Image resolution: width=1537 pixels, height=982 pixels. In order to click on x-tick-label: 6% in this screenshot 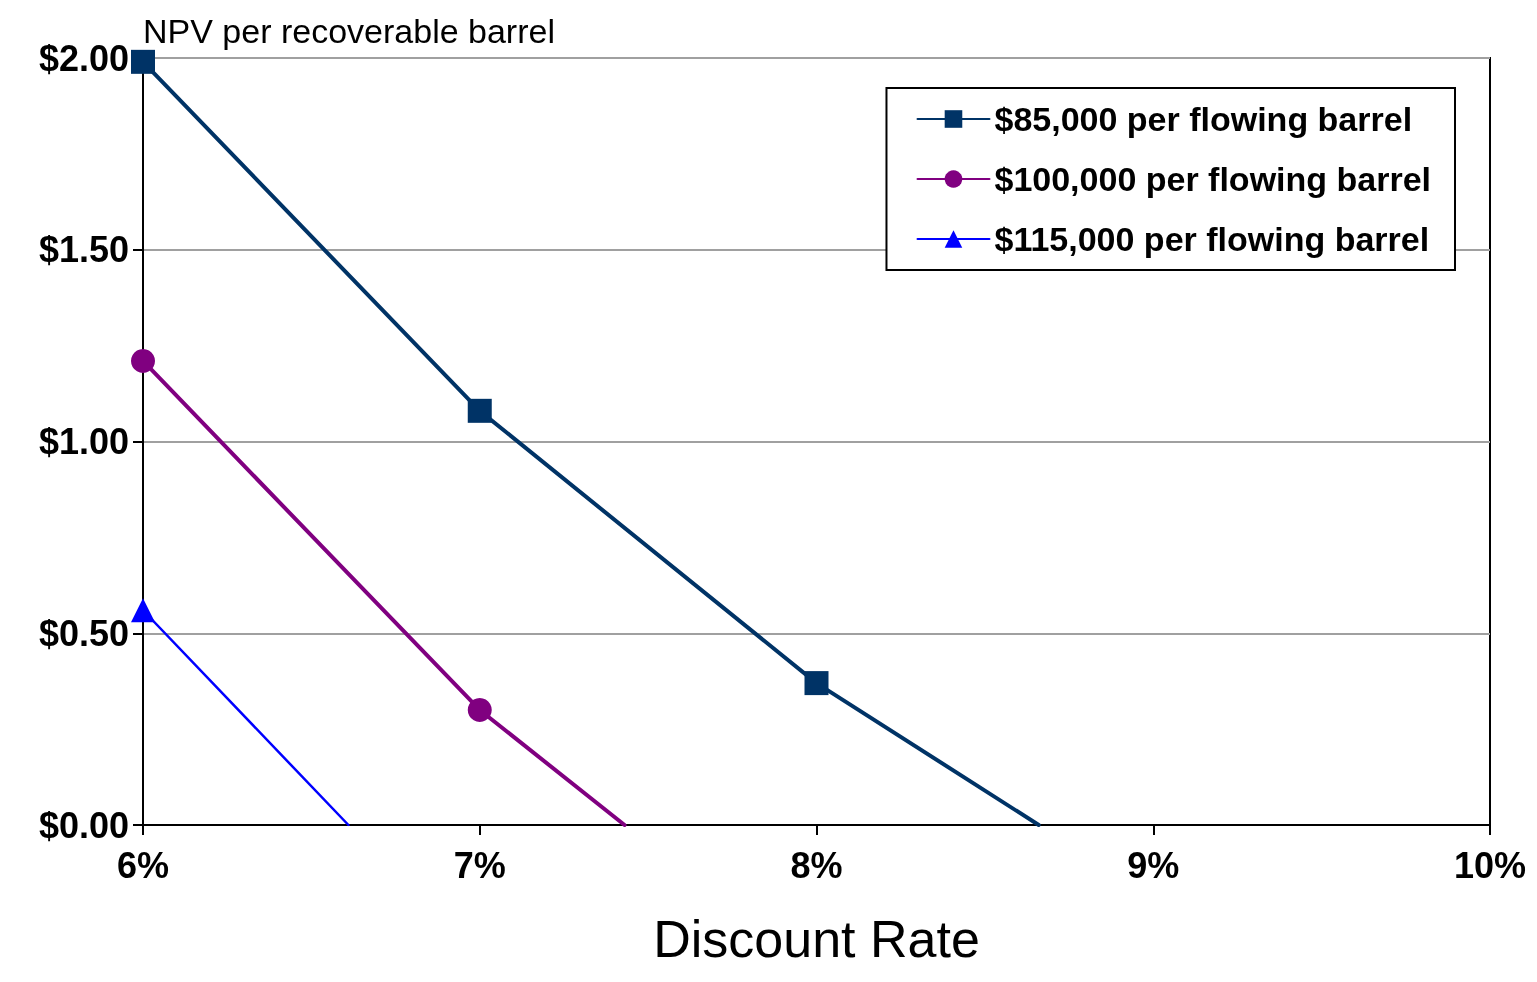, I will do `click(143, 865)`.